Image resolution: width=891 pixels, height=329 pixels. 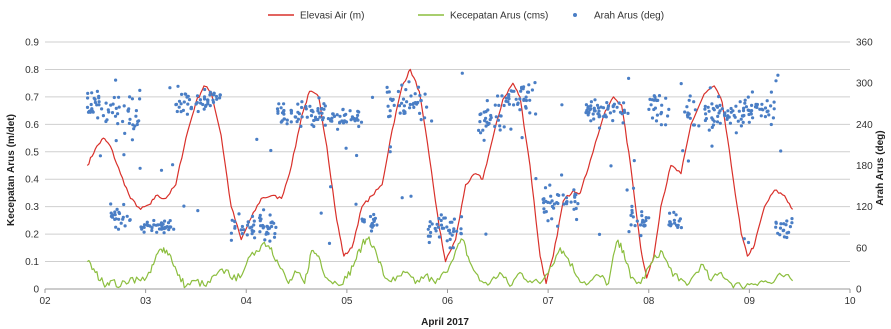 What do you see at coordinates (32, 97) in the screenshot?
I see `left-tick-label: 0.7` at bounding box center [32, 97].